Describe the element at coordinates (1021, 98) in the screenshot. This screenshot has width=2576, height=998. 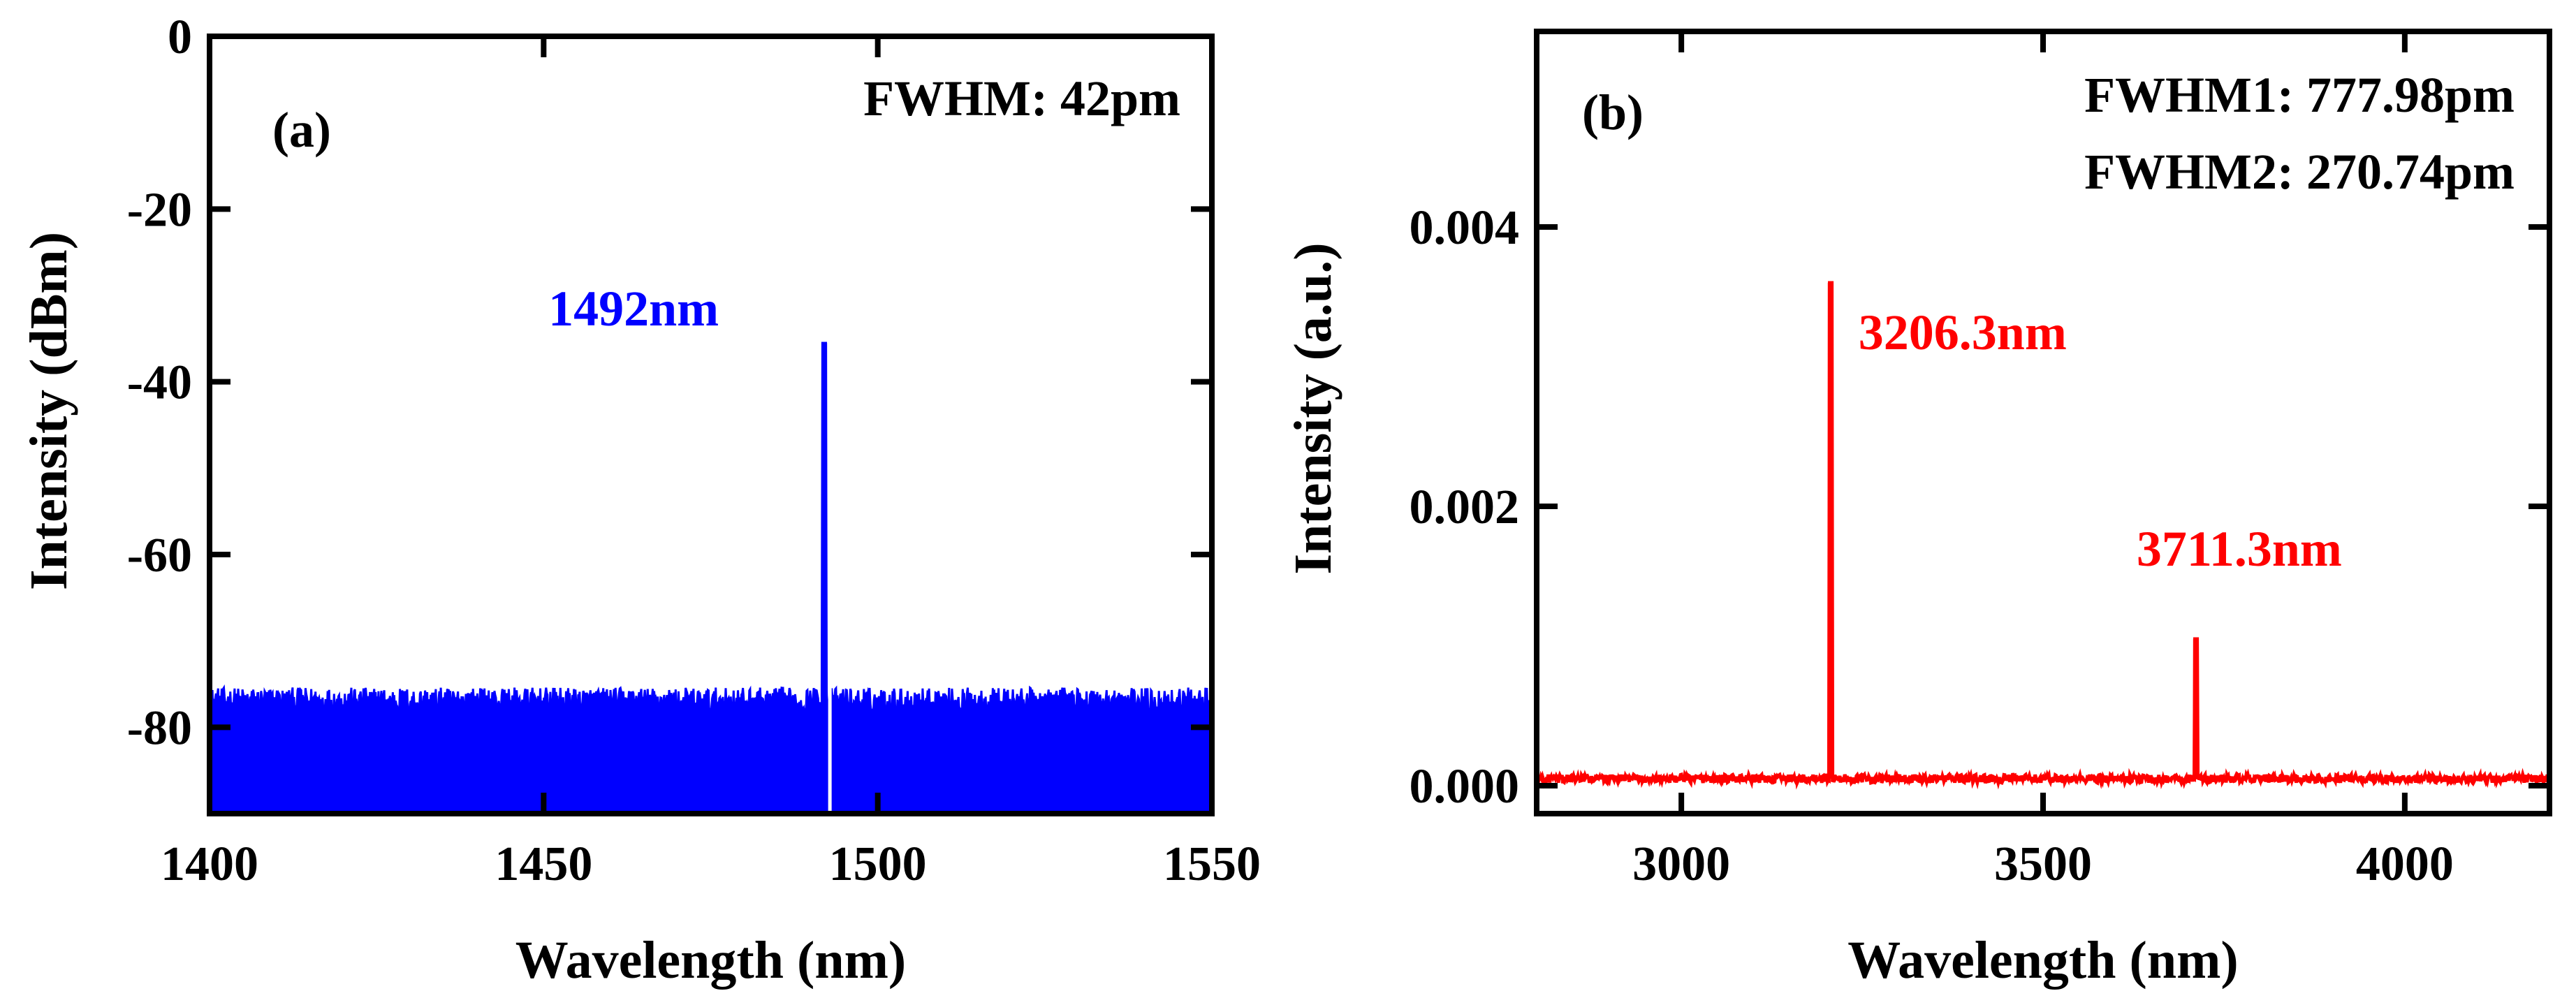
I see `panel-a-fwhm: FWHM: 42pm` at that location.